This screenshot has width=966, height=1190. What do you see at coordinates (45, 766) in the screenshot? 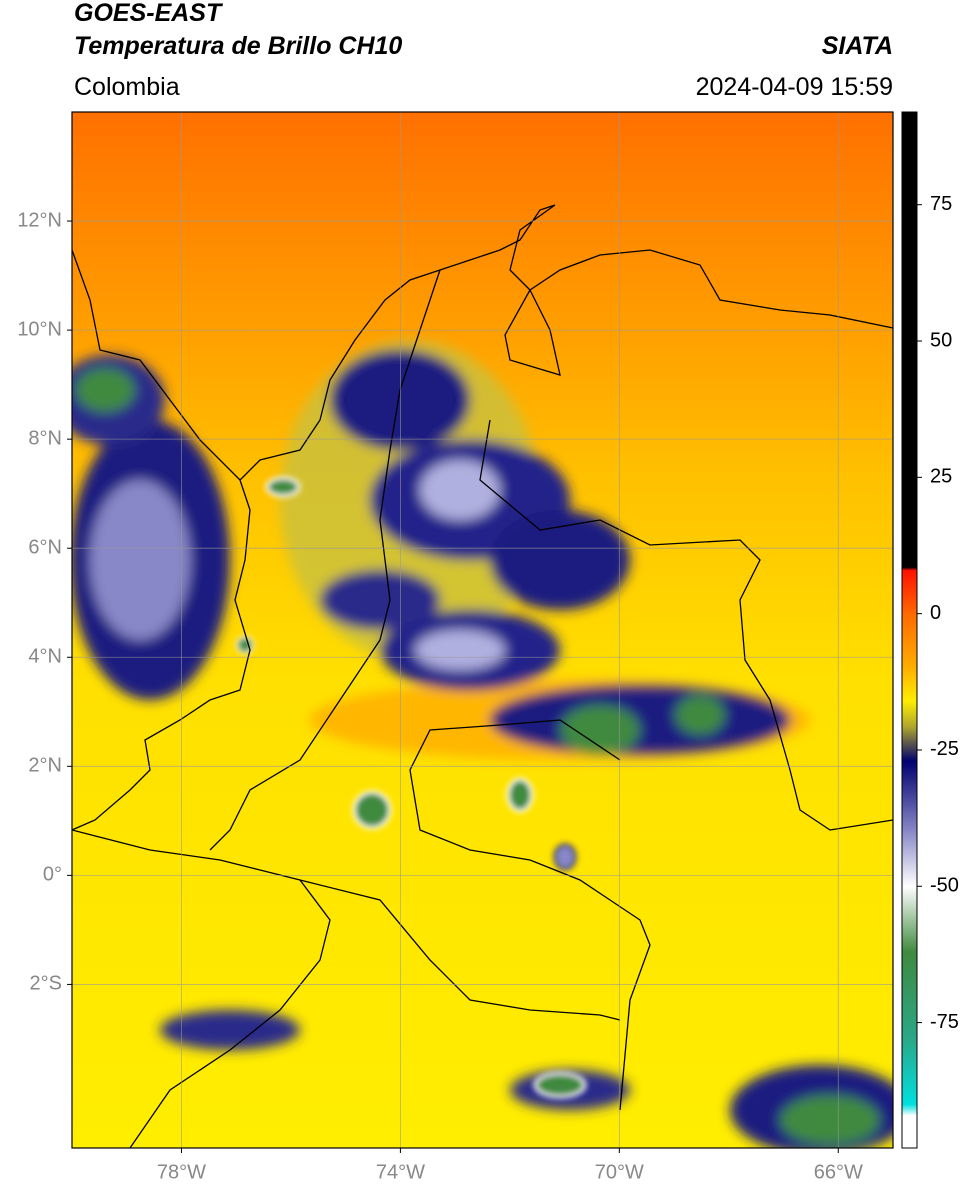
I see `y-tick-label: 2°N` at bounding box center [45, 766].